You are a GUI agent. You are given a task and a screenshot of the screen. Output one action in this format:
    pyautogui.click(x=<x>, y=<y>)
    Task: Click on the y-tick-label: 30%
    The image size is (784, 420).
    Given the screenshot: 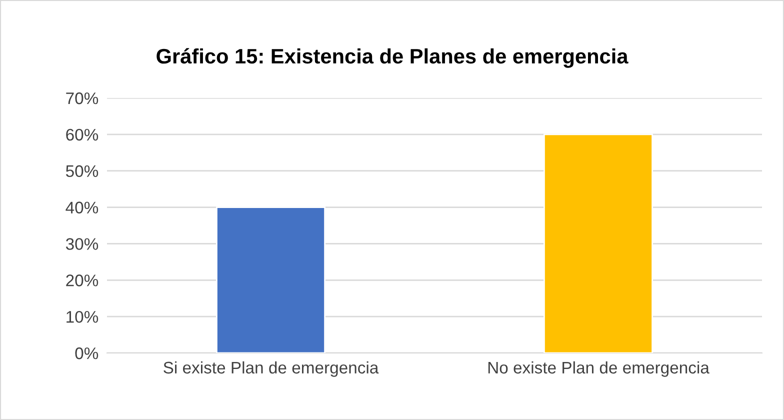 What is the action you would take?
    pyautogui.click(x=82, y=244)
    